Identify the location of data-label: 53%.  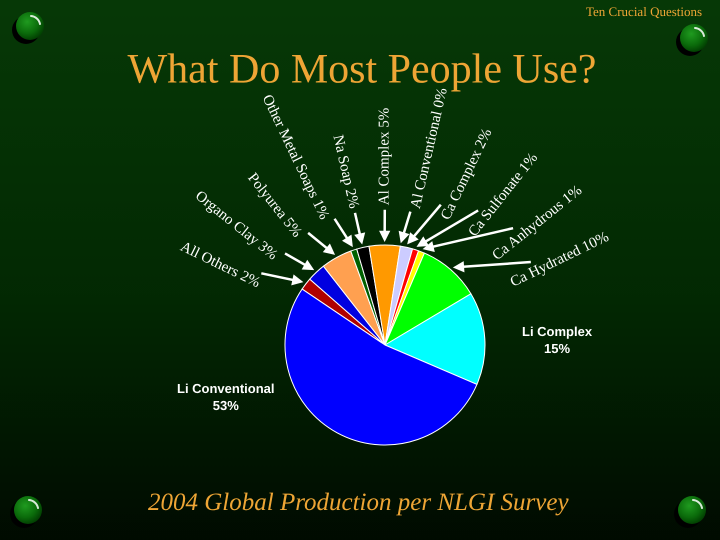
(226, 405).